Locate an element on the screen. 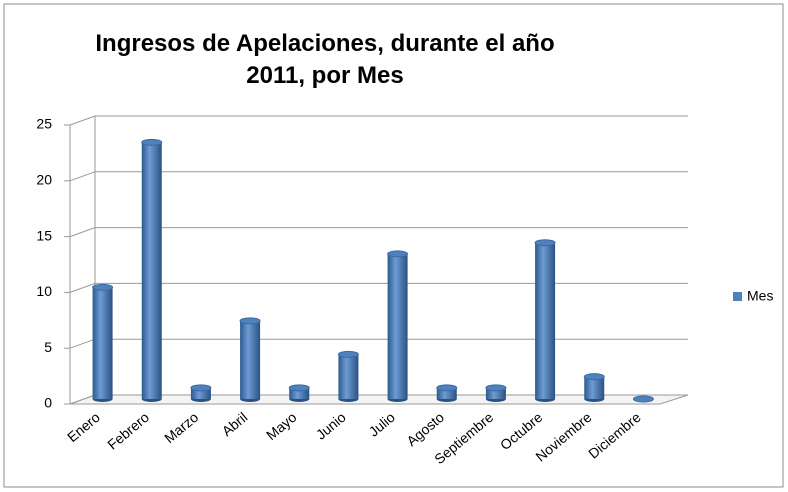 The height and width of the screenshot is (492, 788). x-tick-label: Diciembre is located at coordinates (614, 435).